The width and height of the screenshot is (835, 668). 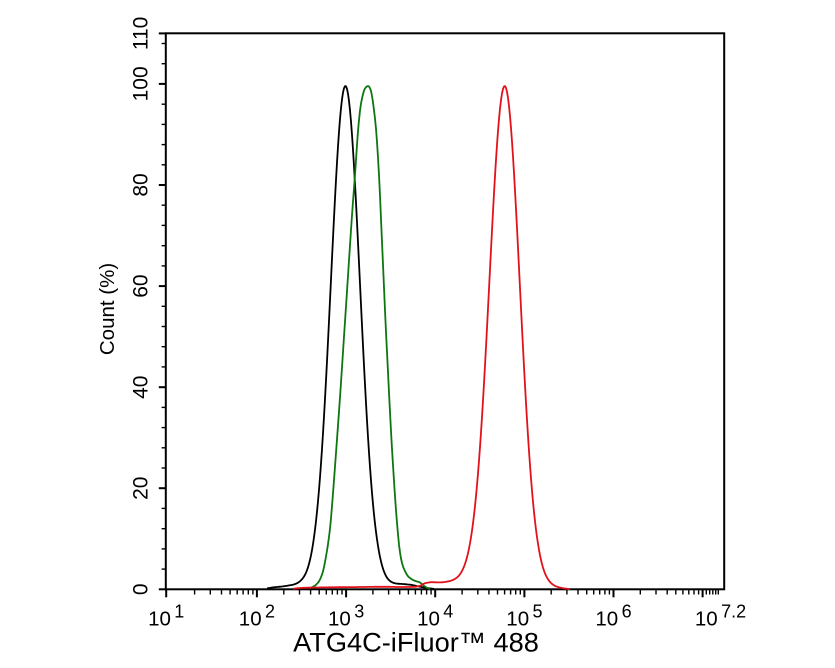 What do you see at coordinates (270, 612) in the screenshot?
I see `svg-text: 2` at bounding box center [270, 612].